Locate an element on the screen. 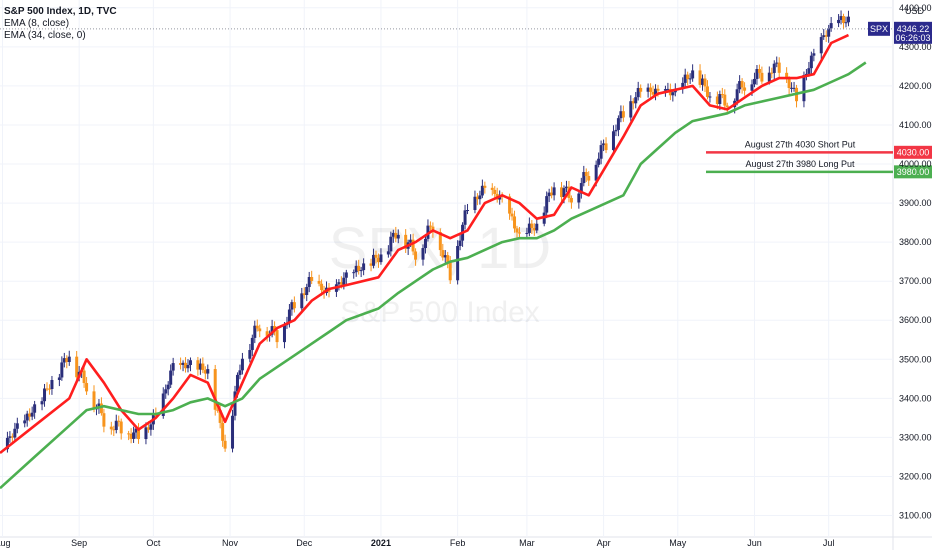  indicator-ema-34: EMA (34, close, 0) is located at coordinates (45, 35).